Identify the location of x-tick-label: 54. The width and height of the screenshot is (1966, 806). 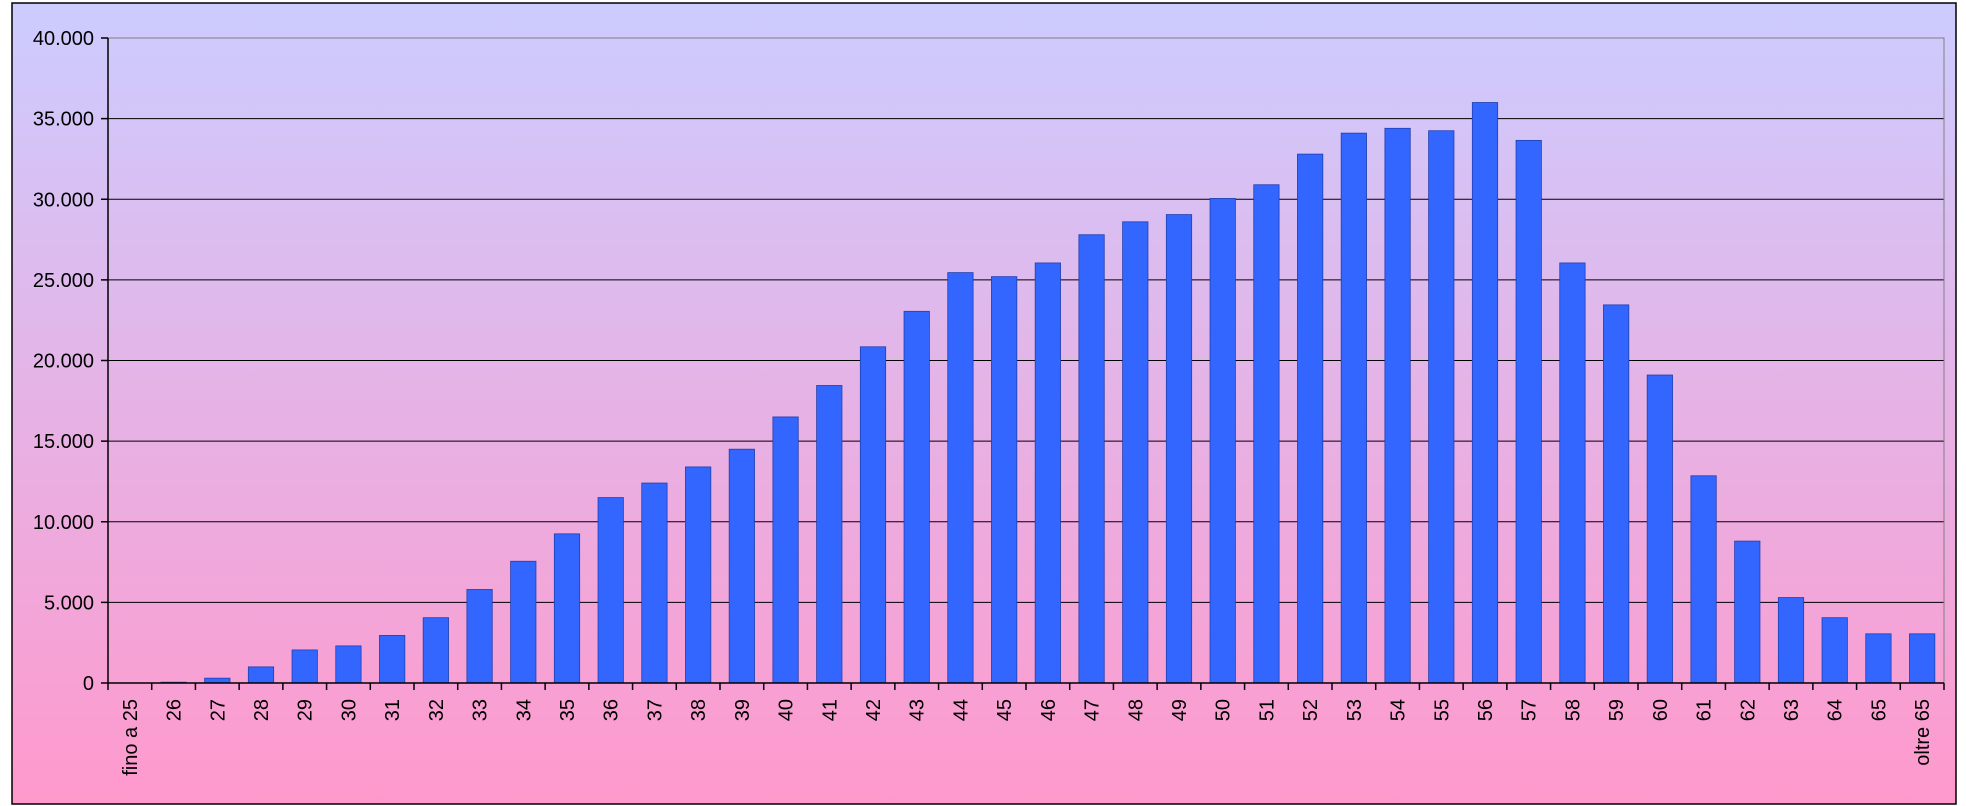
(1399, 710).